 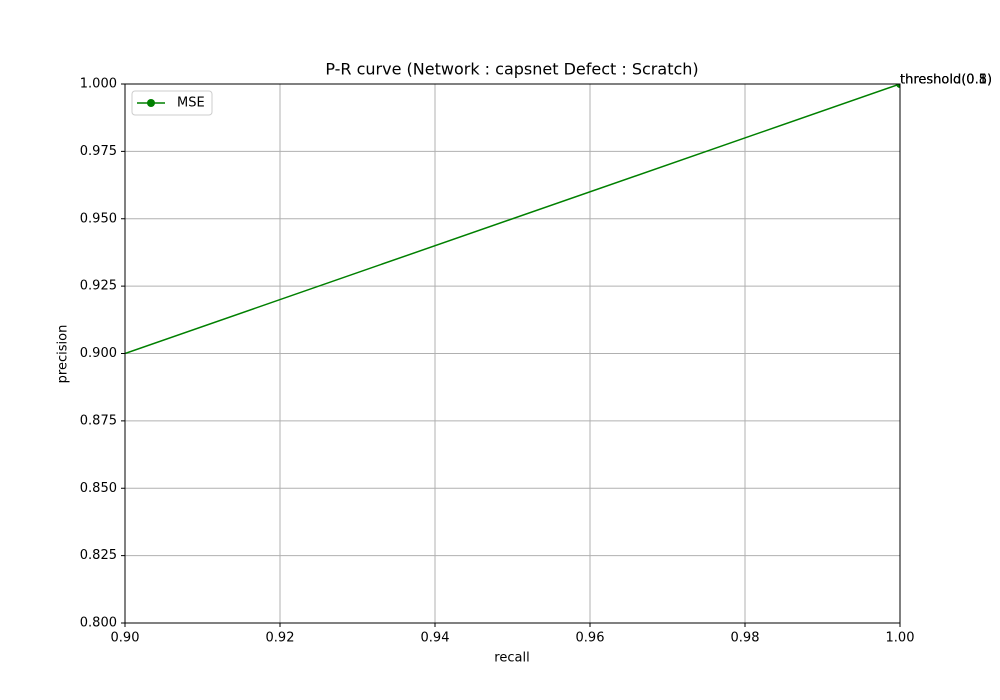 What do you see at coordinates (435, 638) in the screenshot?
I see `x-tick-label: 0.94` at bounding box center [435, 638].